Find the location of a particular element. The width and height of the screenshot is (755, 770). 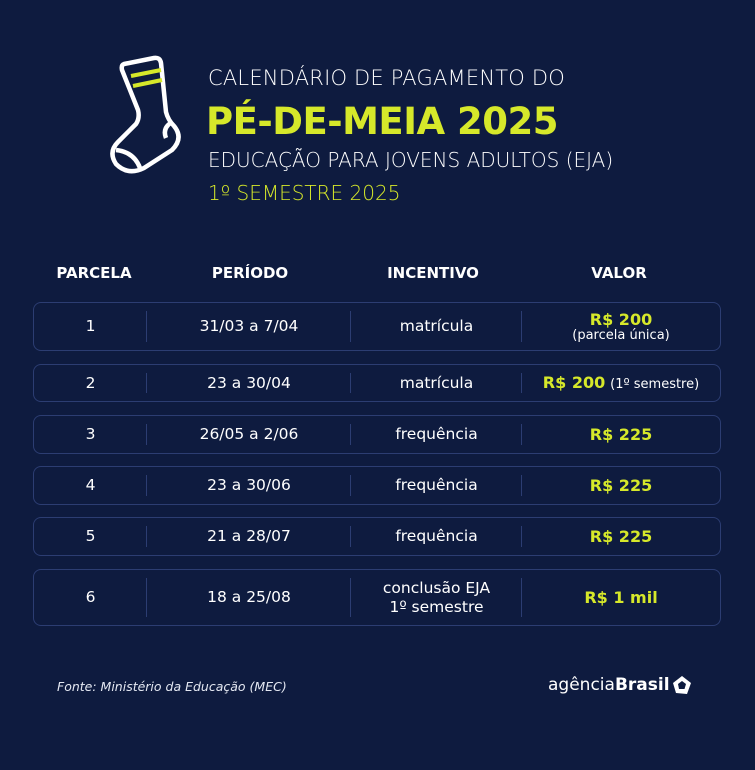

valor-cell: R$ 1 mil is located at coordinates (621, 597).